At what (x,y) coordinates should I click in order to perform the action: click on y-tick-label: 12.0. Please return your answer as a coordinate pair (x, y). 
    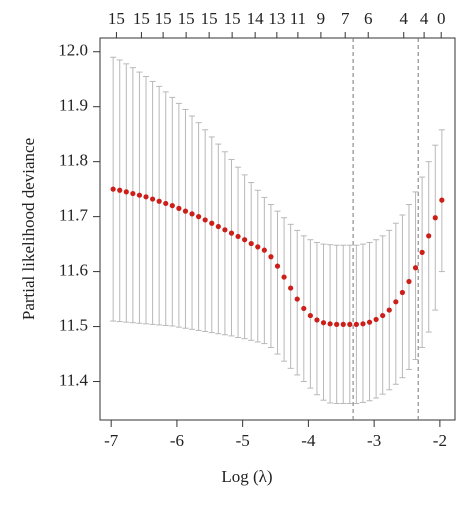
    Looking at the image, I should click on (73, 50).